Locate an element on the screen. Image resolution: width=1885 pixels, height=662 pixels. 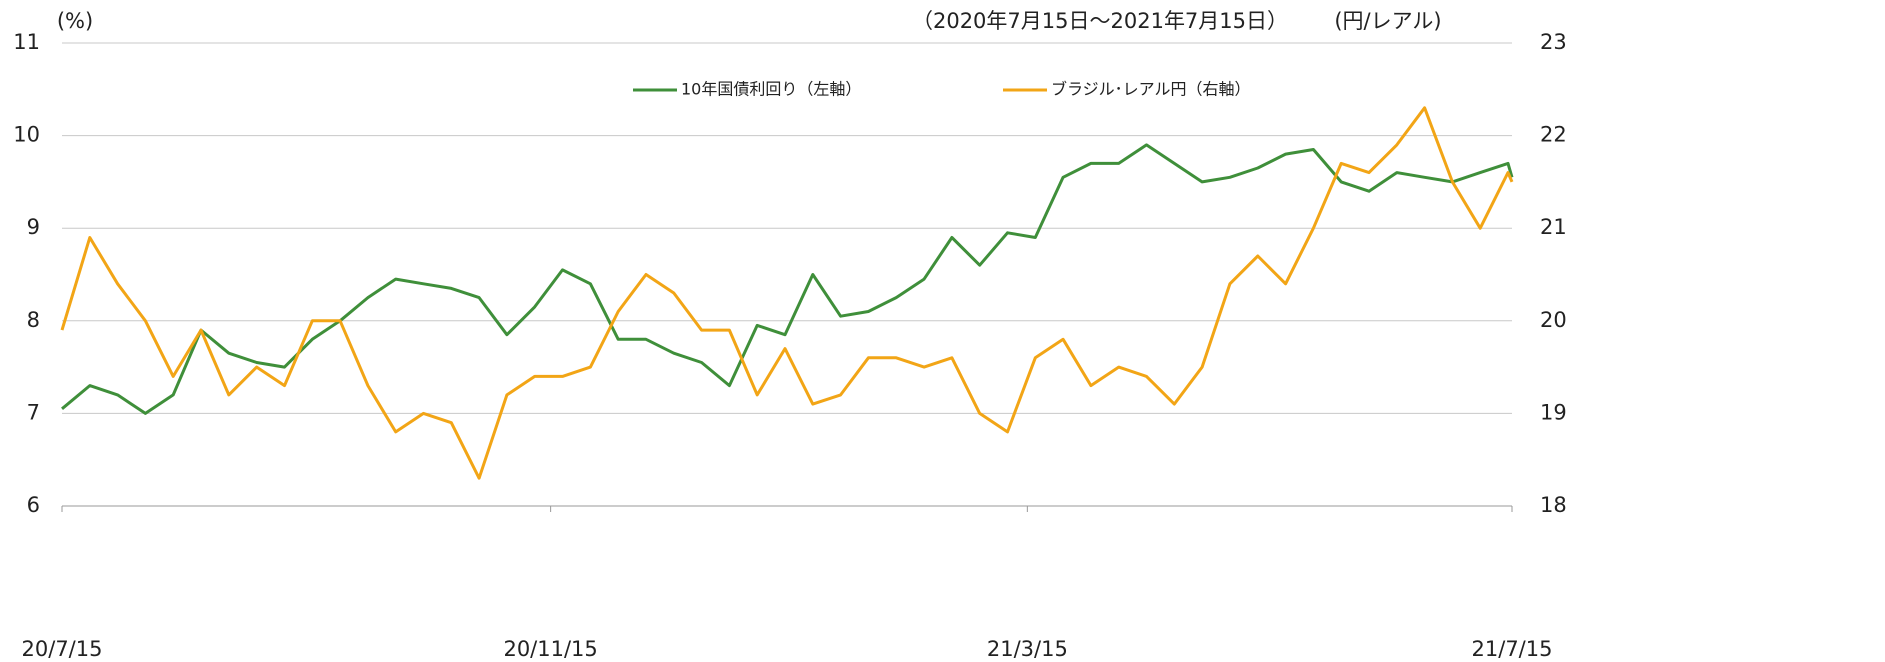
legend-text: 10年国債利回り（左軸） is located at coordinates (771, 89).